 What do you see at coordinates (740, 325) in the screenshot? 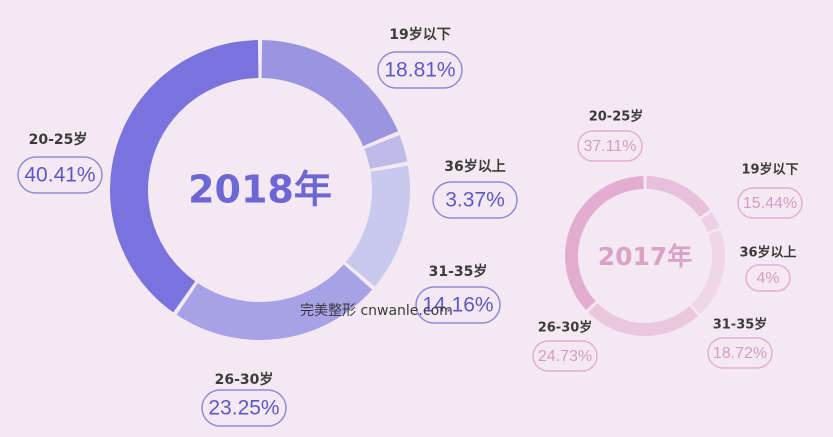
I see `category-label-2017-31-35: 31-35岁` at bounding box center [740, 325].